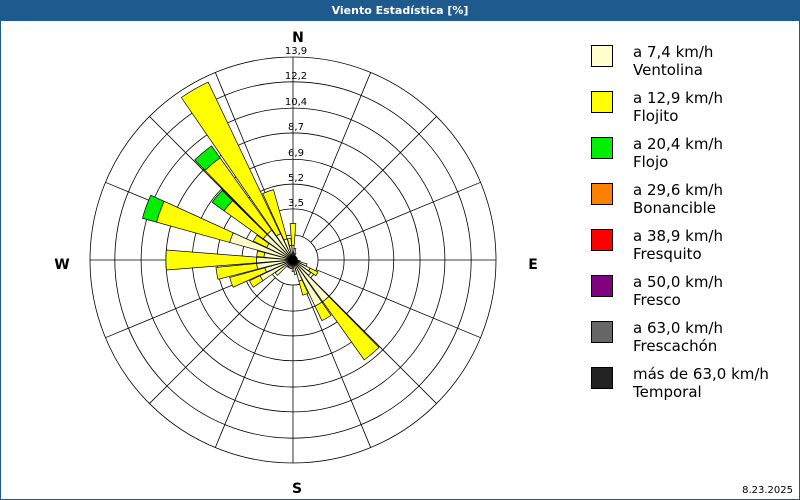 Image resolution: width=800 pixels, height=500 pixels. I want to click on legend-text: a 38,9 km/h Fresquito, so click(678, 245).